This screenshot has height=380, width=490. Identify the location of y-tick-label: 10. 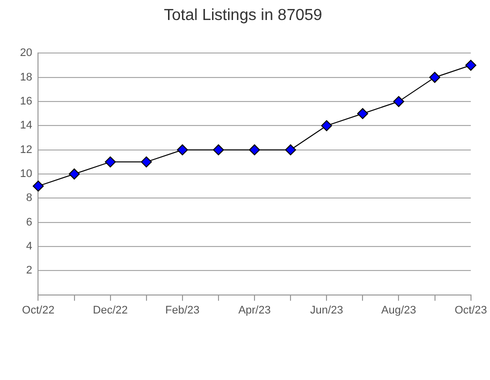
(26, 174).